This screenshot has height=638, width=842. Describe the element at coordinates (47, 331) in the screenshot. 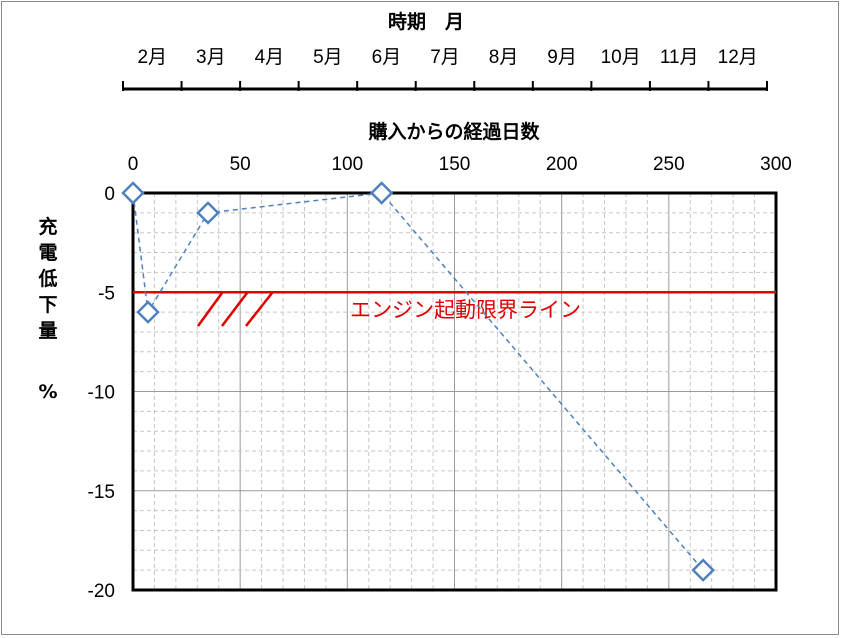

I see `y-axis-title-char: 量` at that location.